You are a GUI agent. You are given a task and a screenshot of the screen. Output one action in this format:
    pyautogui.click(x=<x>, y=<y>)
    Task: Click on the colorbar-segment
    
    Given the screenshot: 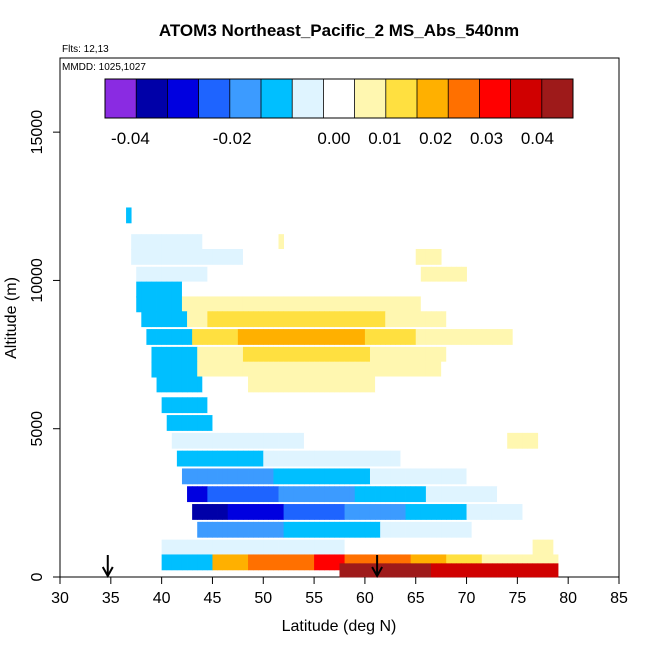 What is the action you would take?
    pyautogui.click(x=464, y=98)
    